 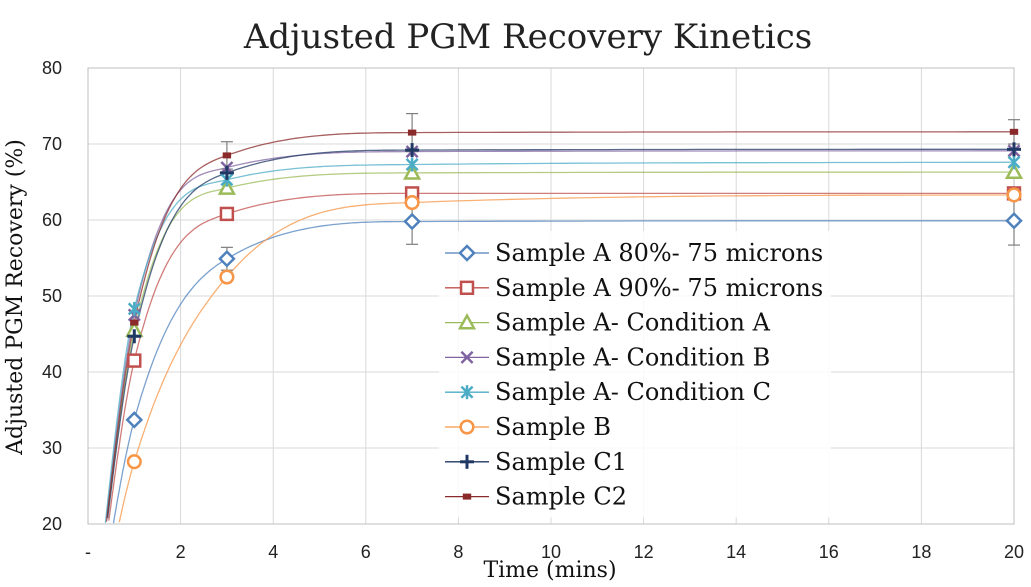 I want to click on legend-label: Sample A- Condition B, so click(x=632, y=357).